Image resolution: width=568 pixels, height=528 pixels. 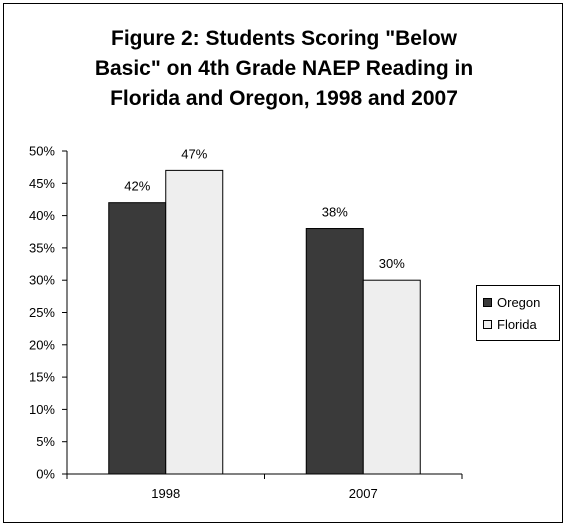 I want to click on x-tick-label: 2007, so click(x=363, y=493).